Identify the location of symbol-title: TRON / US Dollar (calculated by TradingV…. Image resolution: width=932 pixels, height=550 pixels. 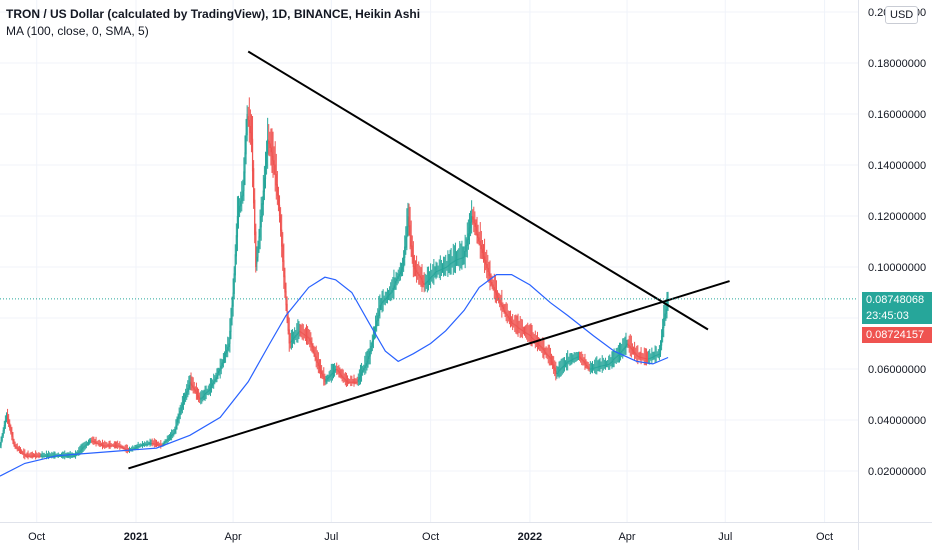
(213, 14).